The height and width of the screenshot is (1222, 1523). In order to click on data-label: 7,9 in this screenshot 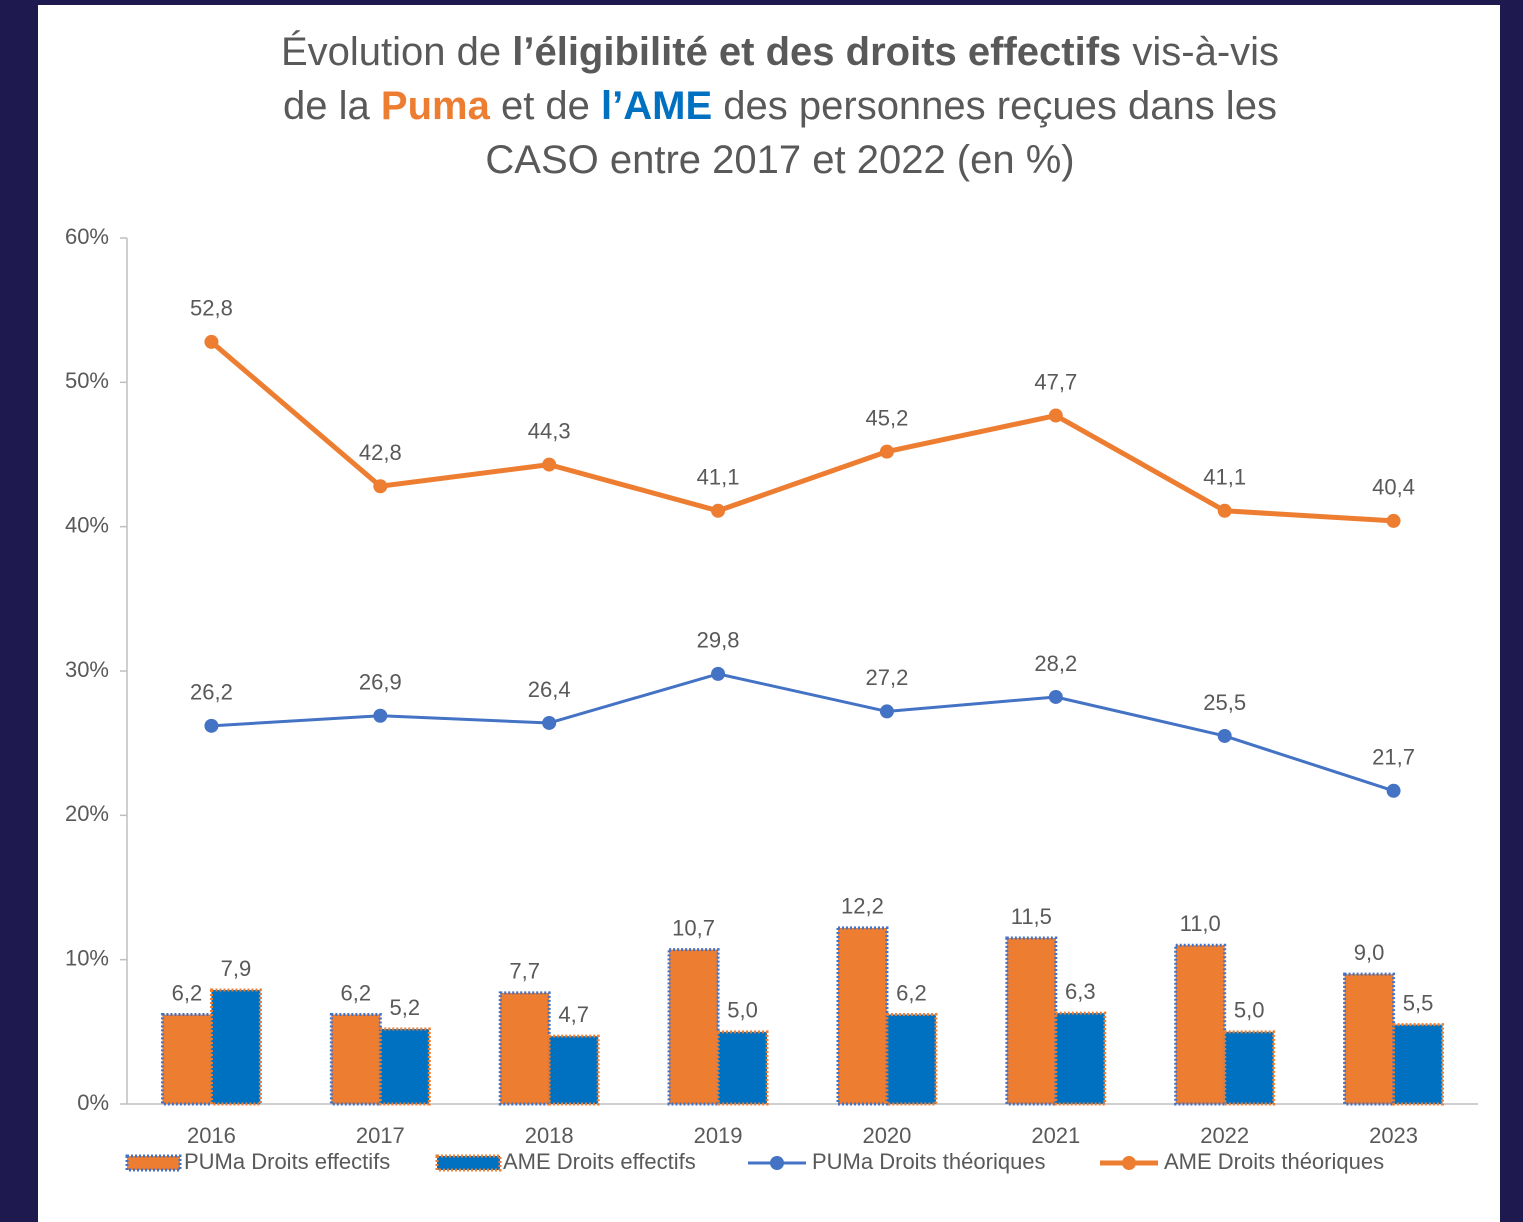, I will do `click(236, 968)`.